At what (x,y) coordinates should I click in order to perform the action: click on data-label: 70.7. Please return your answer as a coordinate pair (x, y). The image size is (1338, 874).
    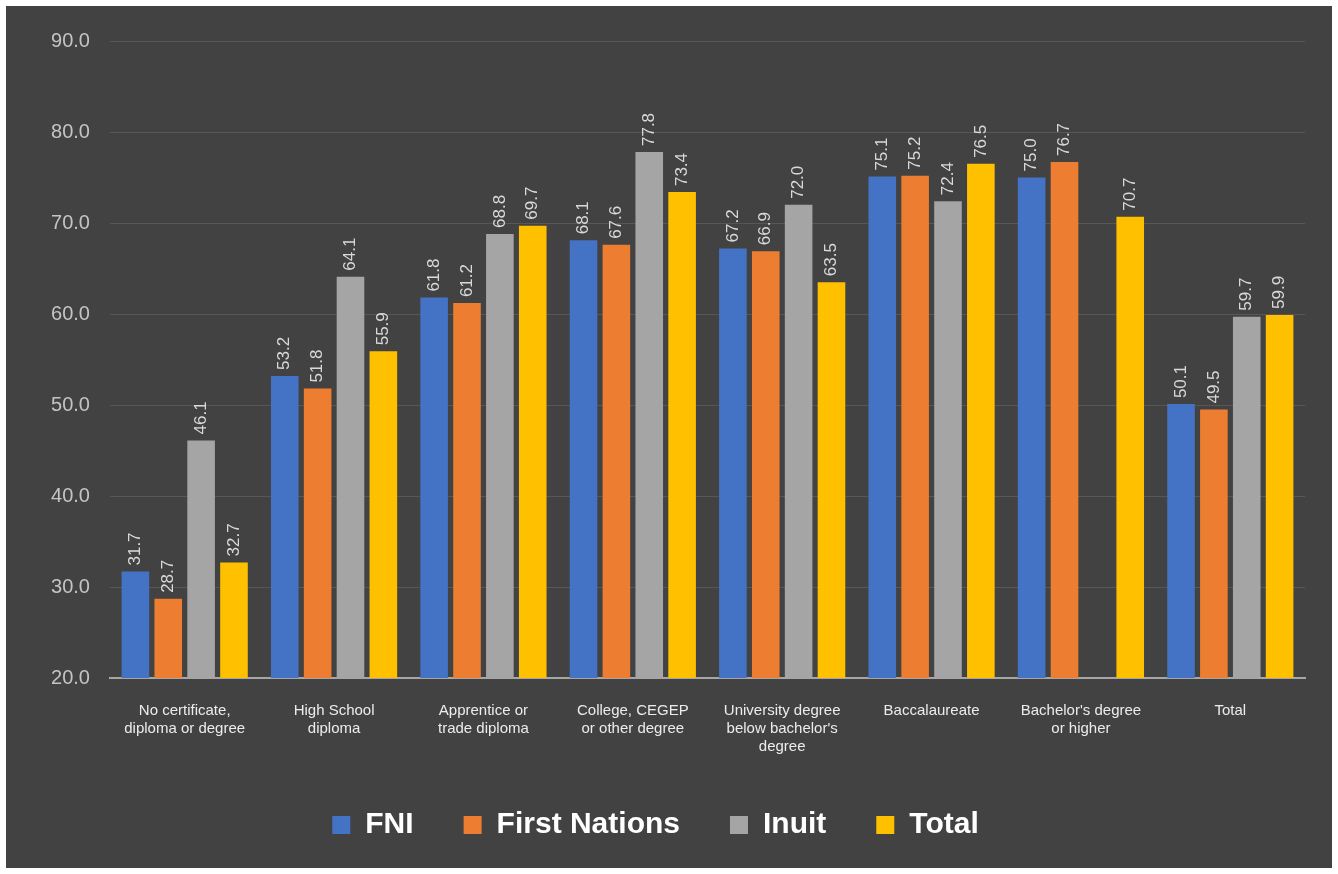
    Looking at the image, I should click on (1129, 194).